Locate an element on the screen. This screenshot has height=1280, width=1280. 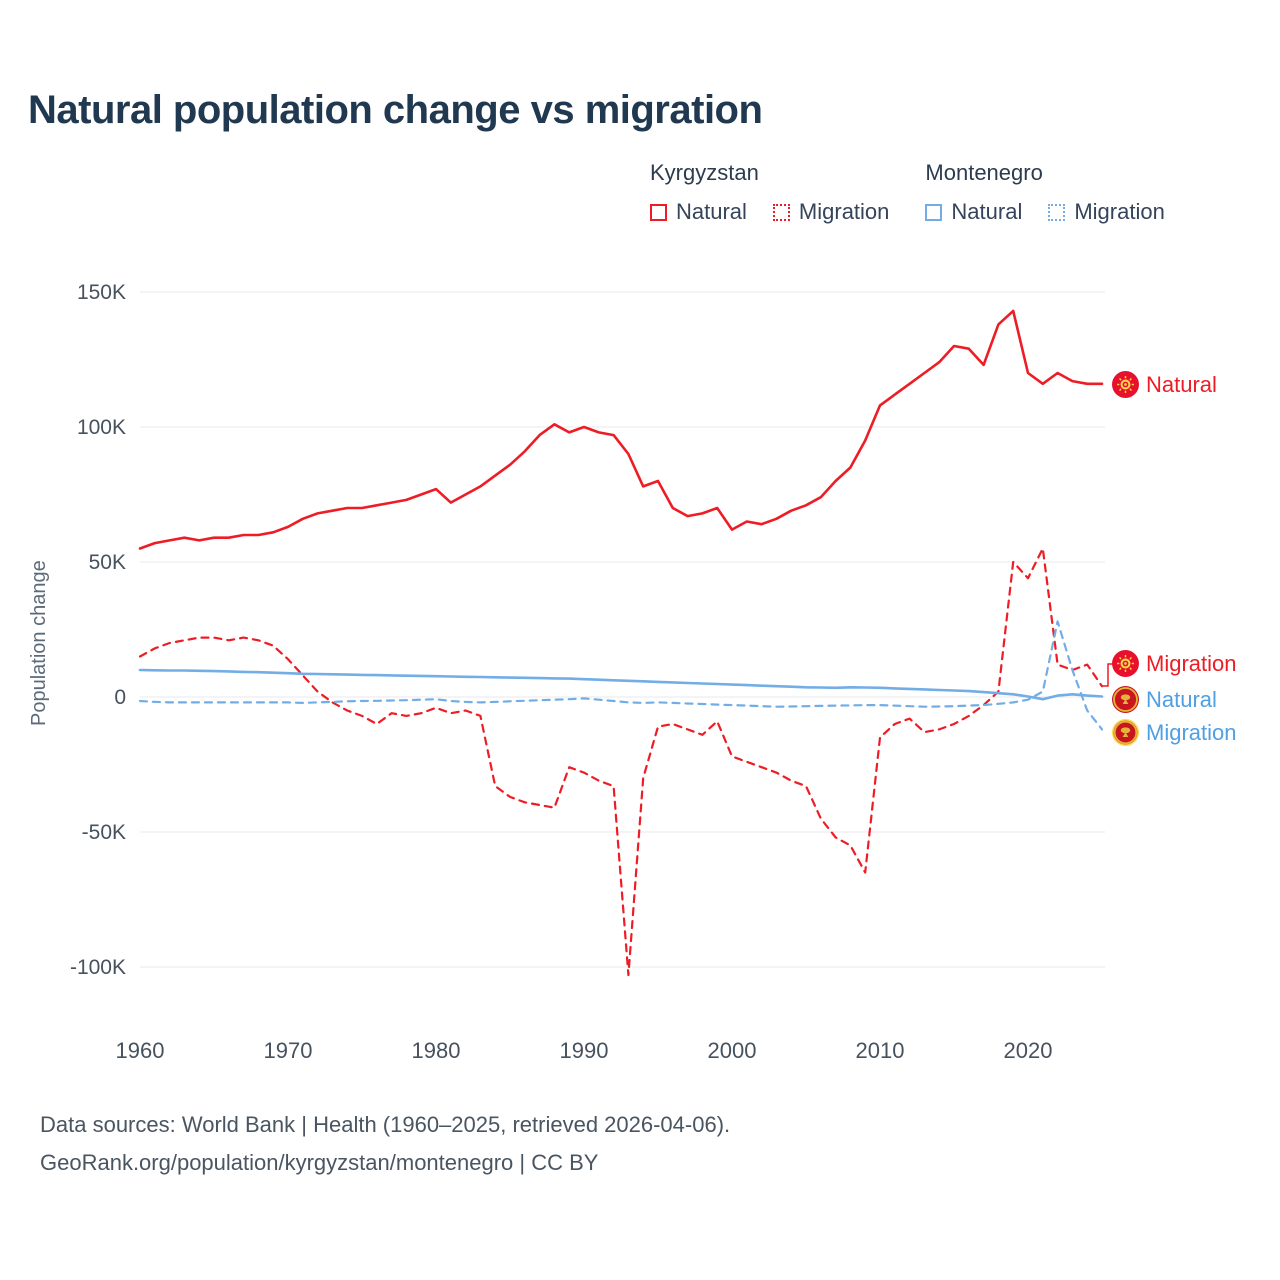
y-tick-label: -50K is located at coordinates (104, 832).